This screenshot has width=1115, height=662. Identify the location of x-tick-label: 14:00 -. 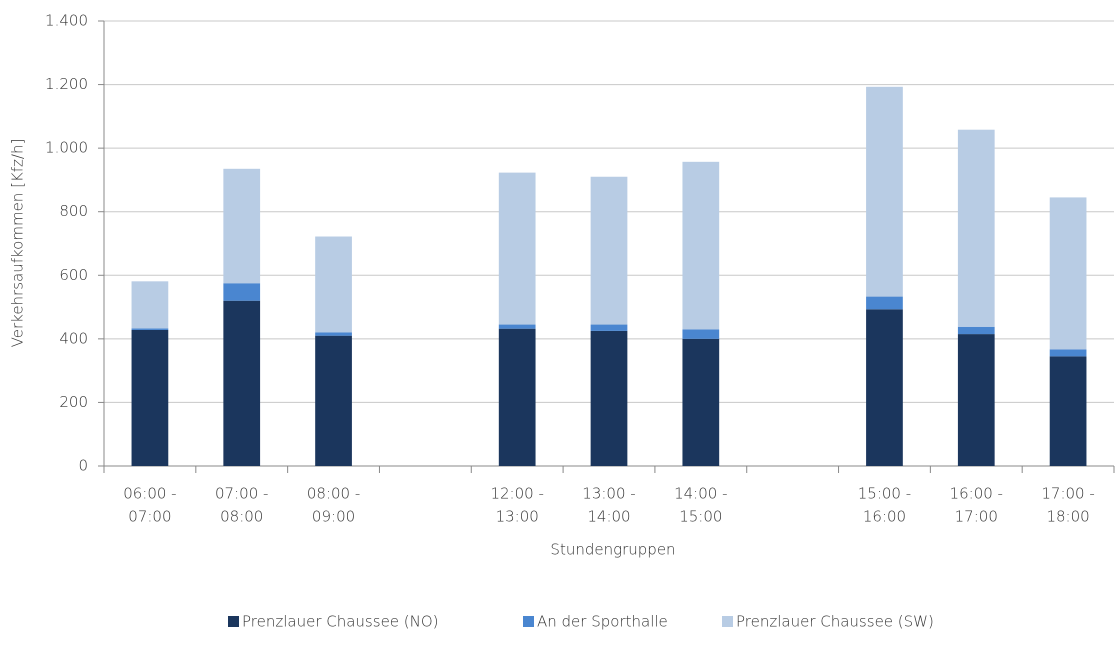
(700, 494).